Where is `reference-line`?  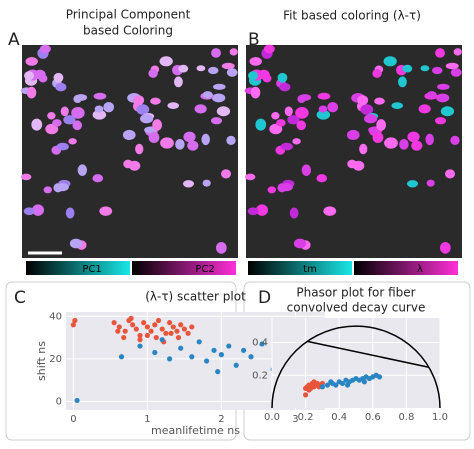
reference-line is located at coordinates (368, 354).